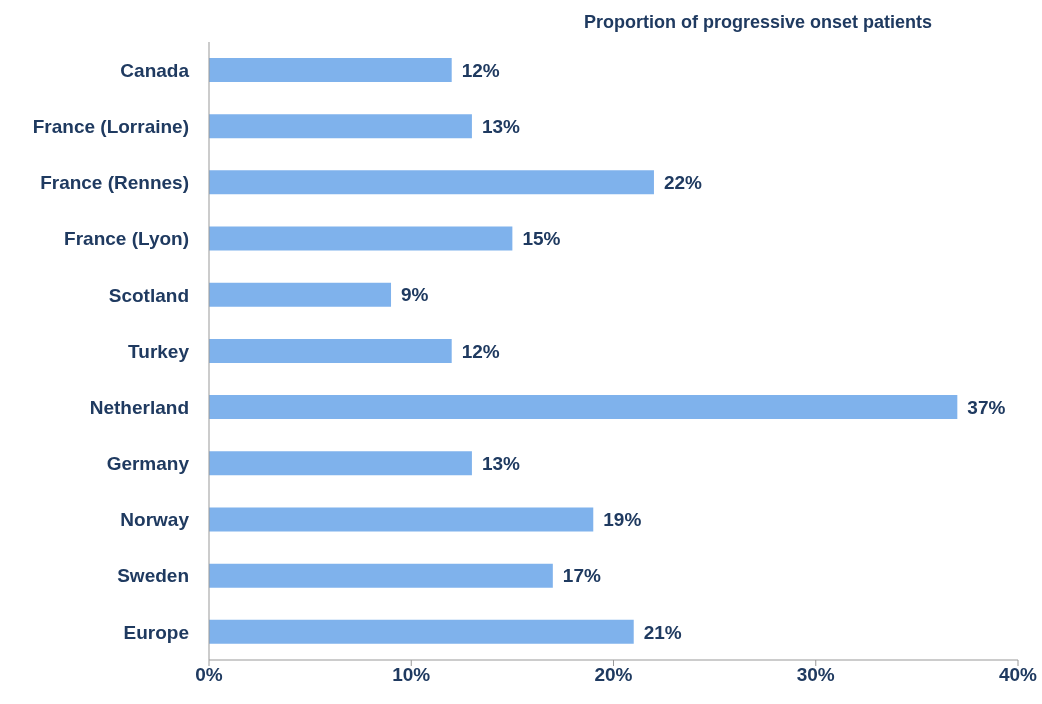  I want to click on data-label: 37%, so click(986, 407).